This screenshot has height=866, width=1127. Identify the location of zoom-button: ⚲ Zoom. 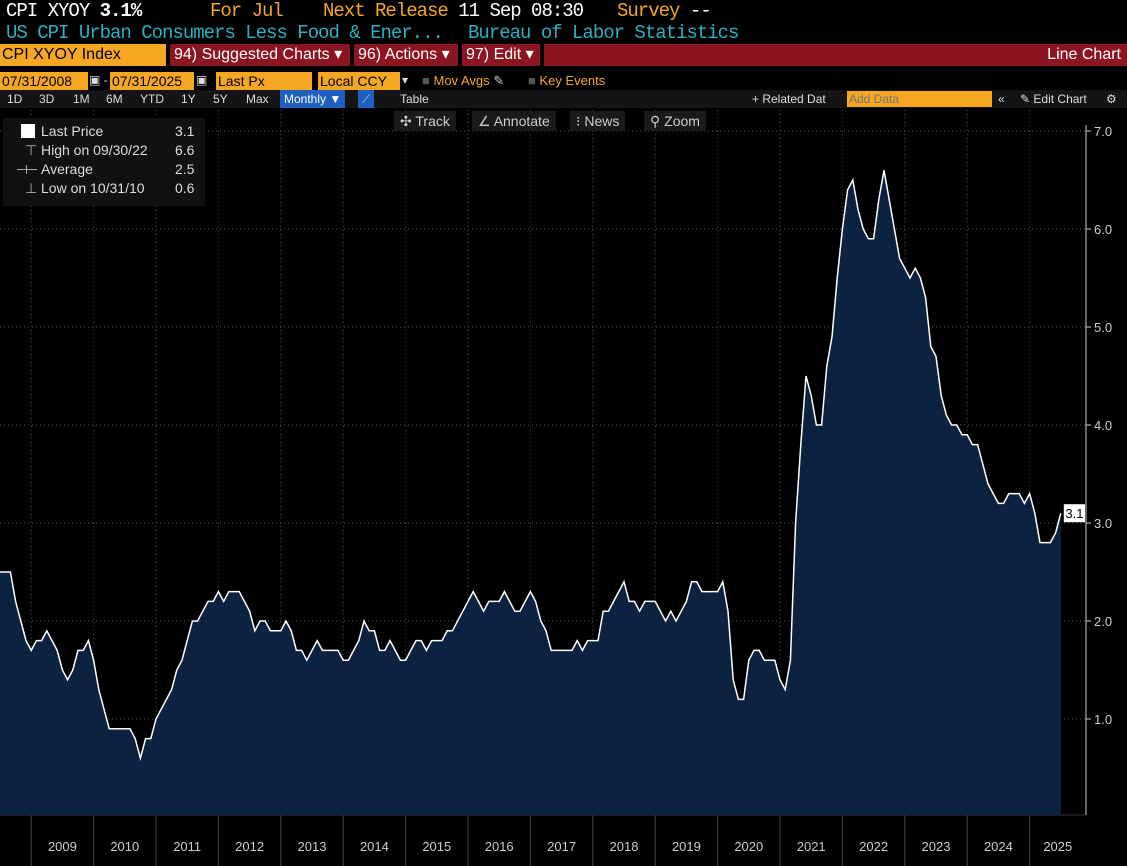
(675, 121).